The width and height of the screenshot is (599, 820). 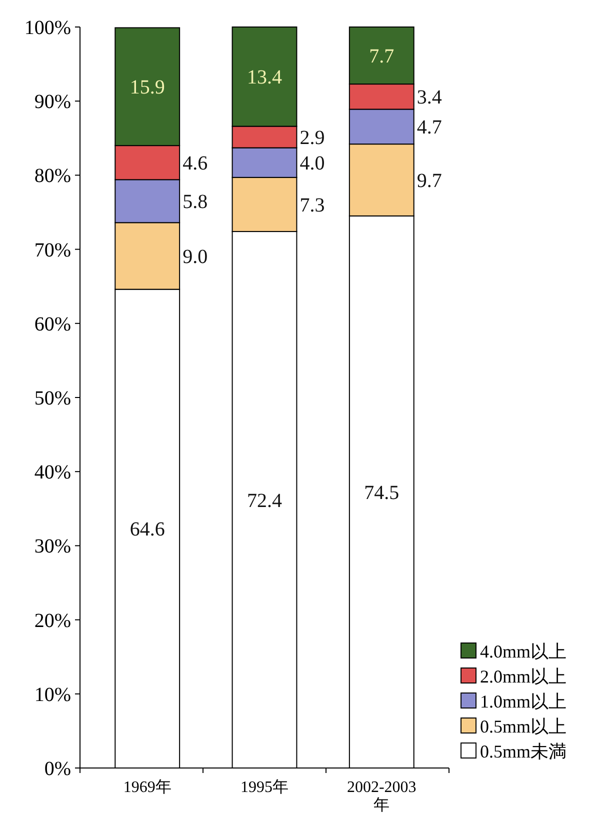 I want to click on y-tick-label: 50%, so click(x=52, y=399).